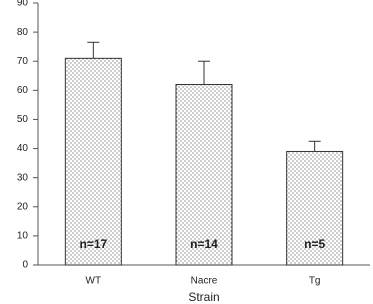 The image size is (373, 304). Describe the element at coordinates (23, 119) in the screenshot. I see `y-tick-label: 50` at that location.